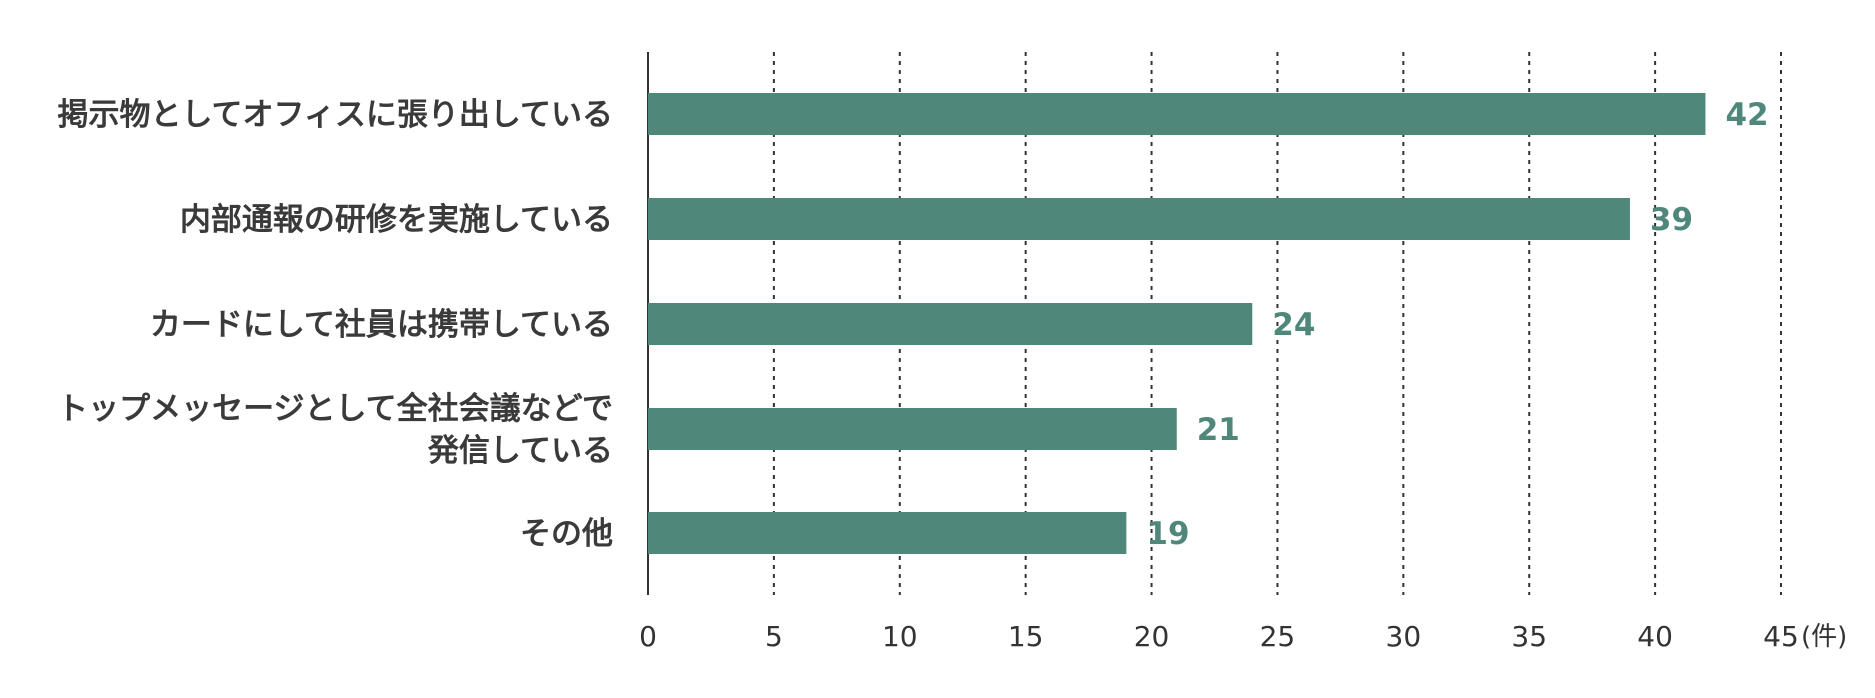 This screenshot has height=698, width=1875. I want to click on x-tick-label-25: 25, so click(1278, 636).